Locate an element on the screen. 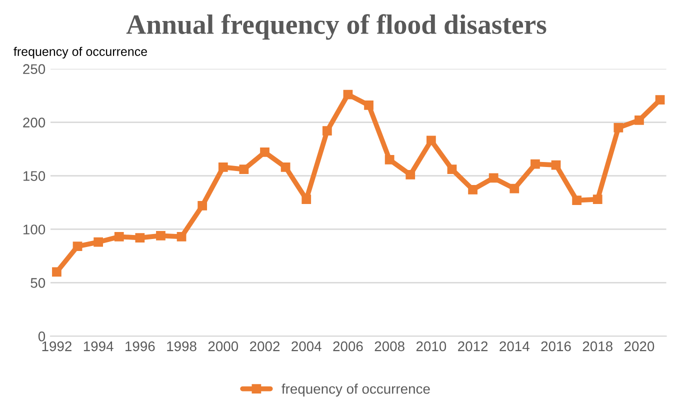 This screenshot has width=673, height=405. y-tick-label: 100 is located at coordinates (35, 229).